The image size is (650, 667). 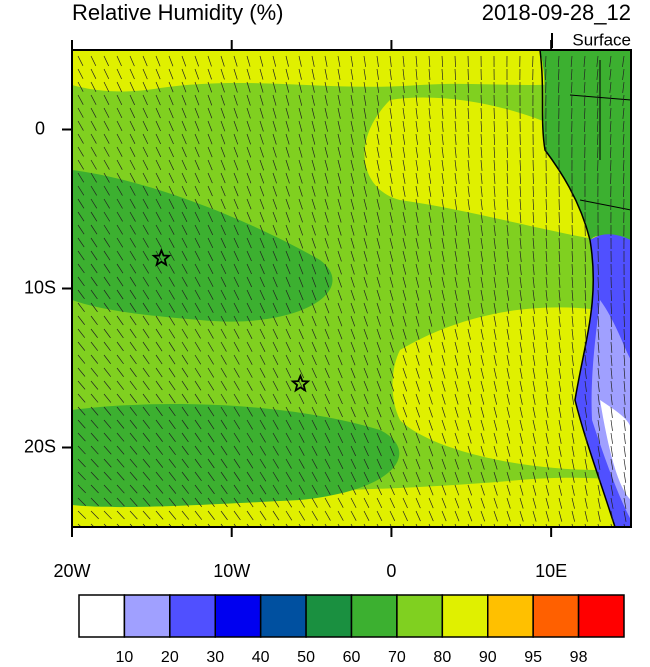 I want to click on station-marker, so click(x=161, y=257).